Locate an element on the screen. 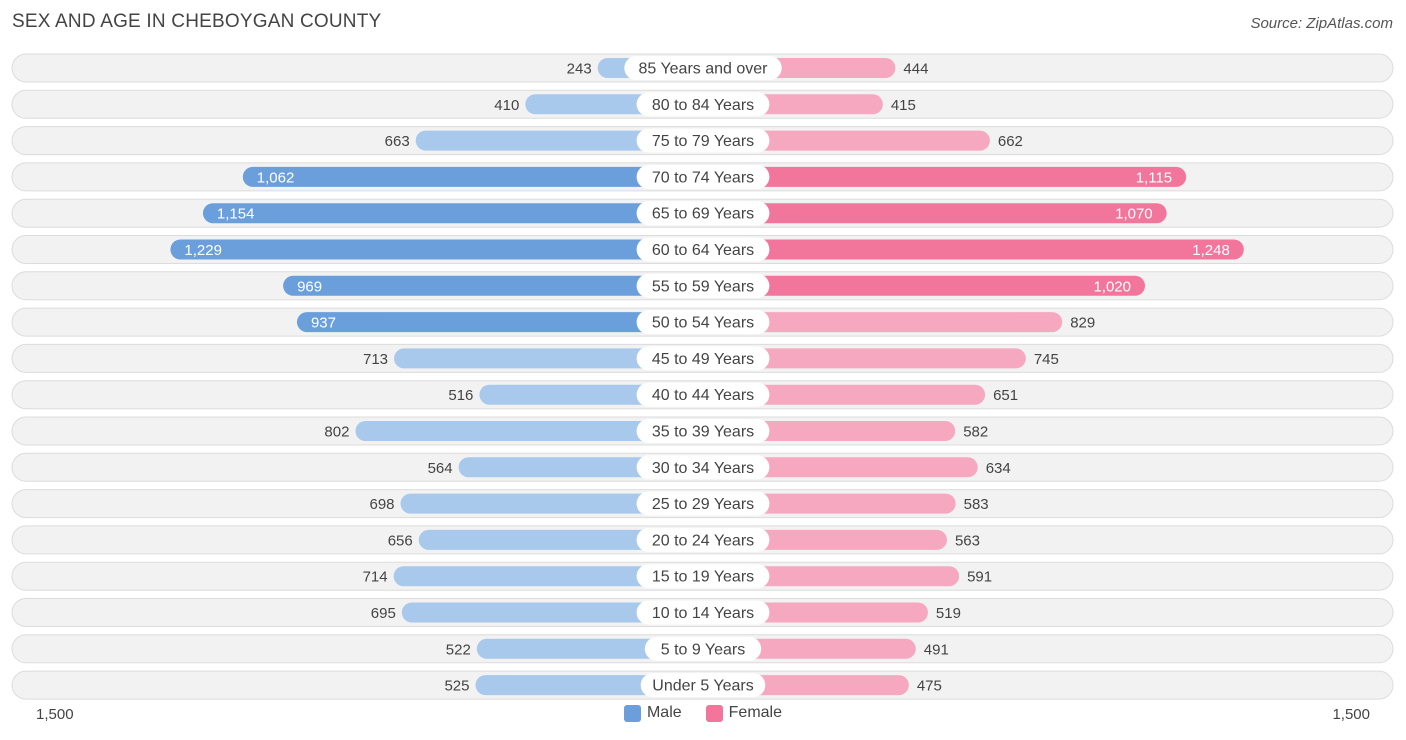 This screenshot has height=740, width=1406. value-label-female: 582 is located at coordinates (975, 432).